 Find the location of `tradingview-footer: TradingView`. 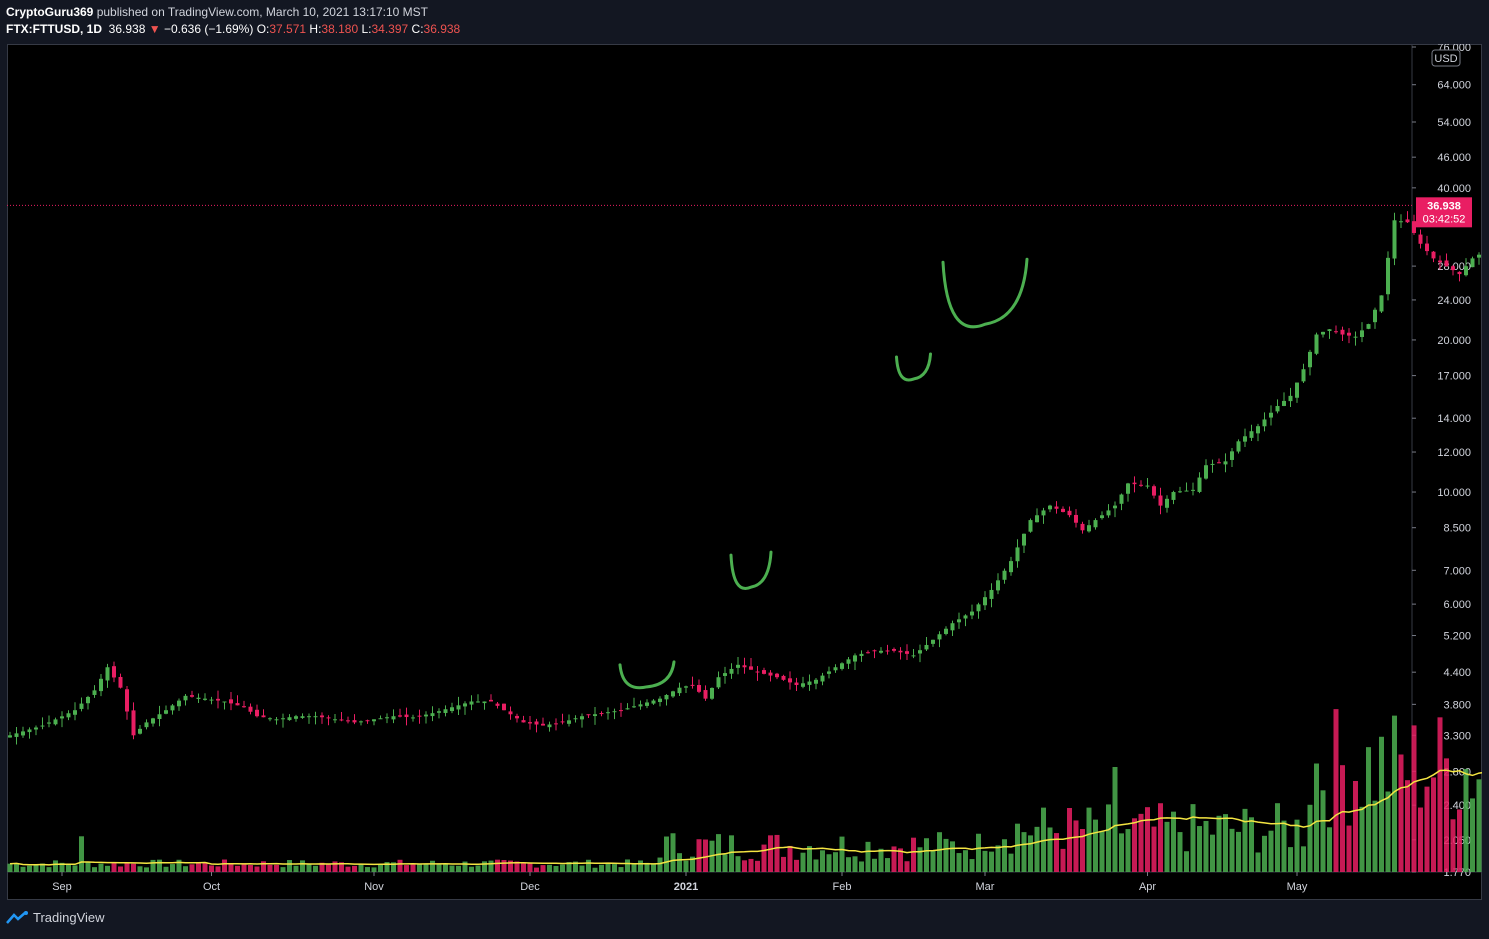

tradingview-footer: TradingView is located at coordinates (55, 917).